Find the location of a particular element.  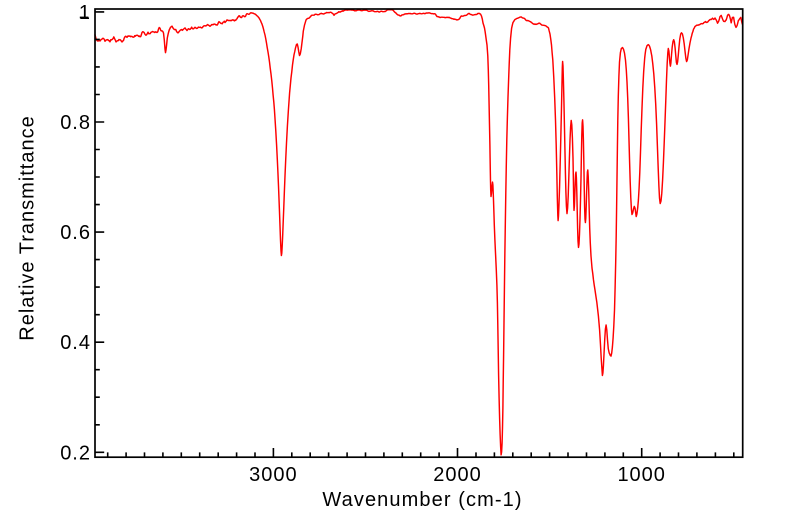

svg-text: Wavenumber (cm-1) is located at coordinates (422, 500).